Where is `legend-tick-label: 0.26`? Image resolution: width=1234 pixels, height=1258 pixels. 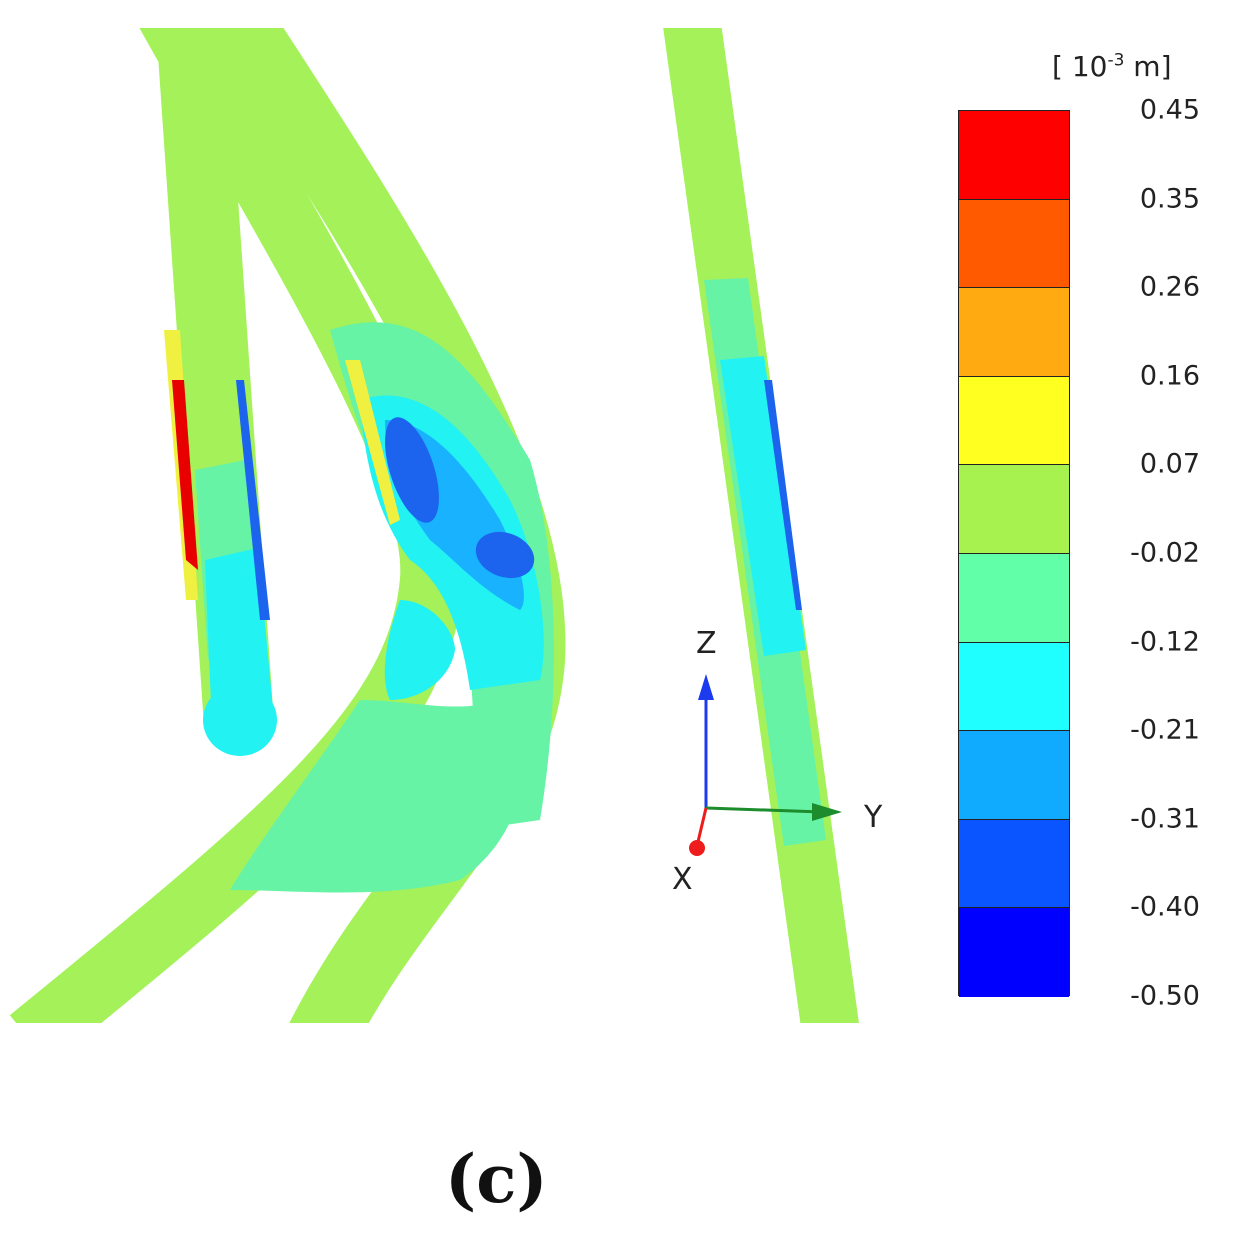
legend-tick-label: 0.26 is located at coordinates (1169, 287).